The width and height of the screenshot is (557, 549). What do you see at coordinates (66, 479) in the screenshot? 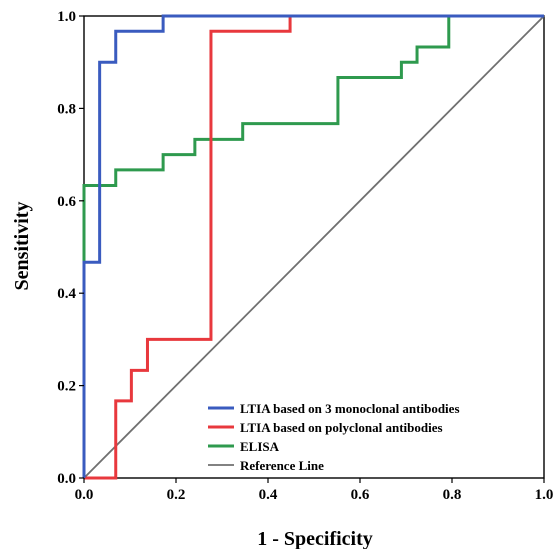
I see `y-tick-label: 0.0` at bounding box center [66, 479].